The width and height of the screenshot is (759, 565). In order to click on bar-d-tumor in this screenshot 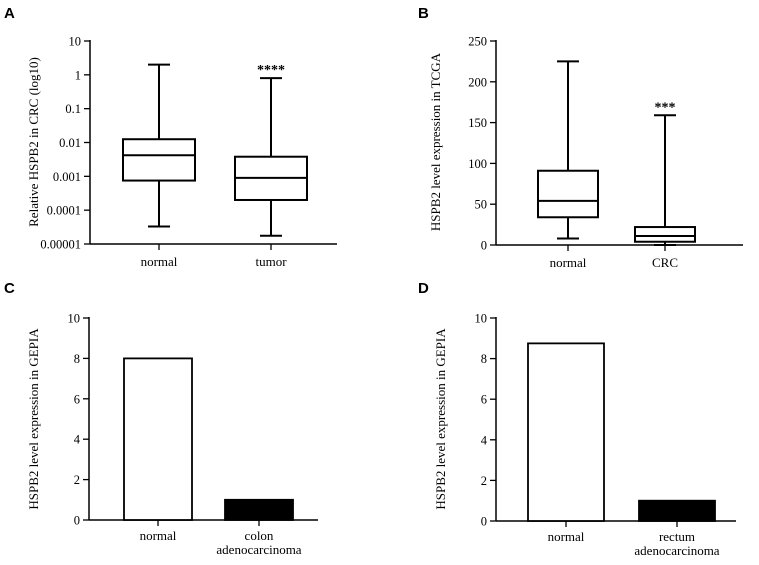, I will do `click(677, 510)`.